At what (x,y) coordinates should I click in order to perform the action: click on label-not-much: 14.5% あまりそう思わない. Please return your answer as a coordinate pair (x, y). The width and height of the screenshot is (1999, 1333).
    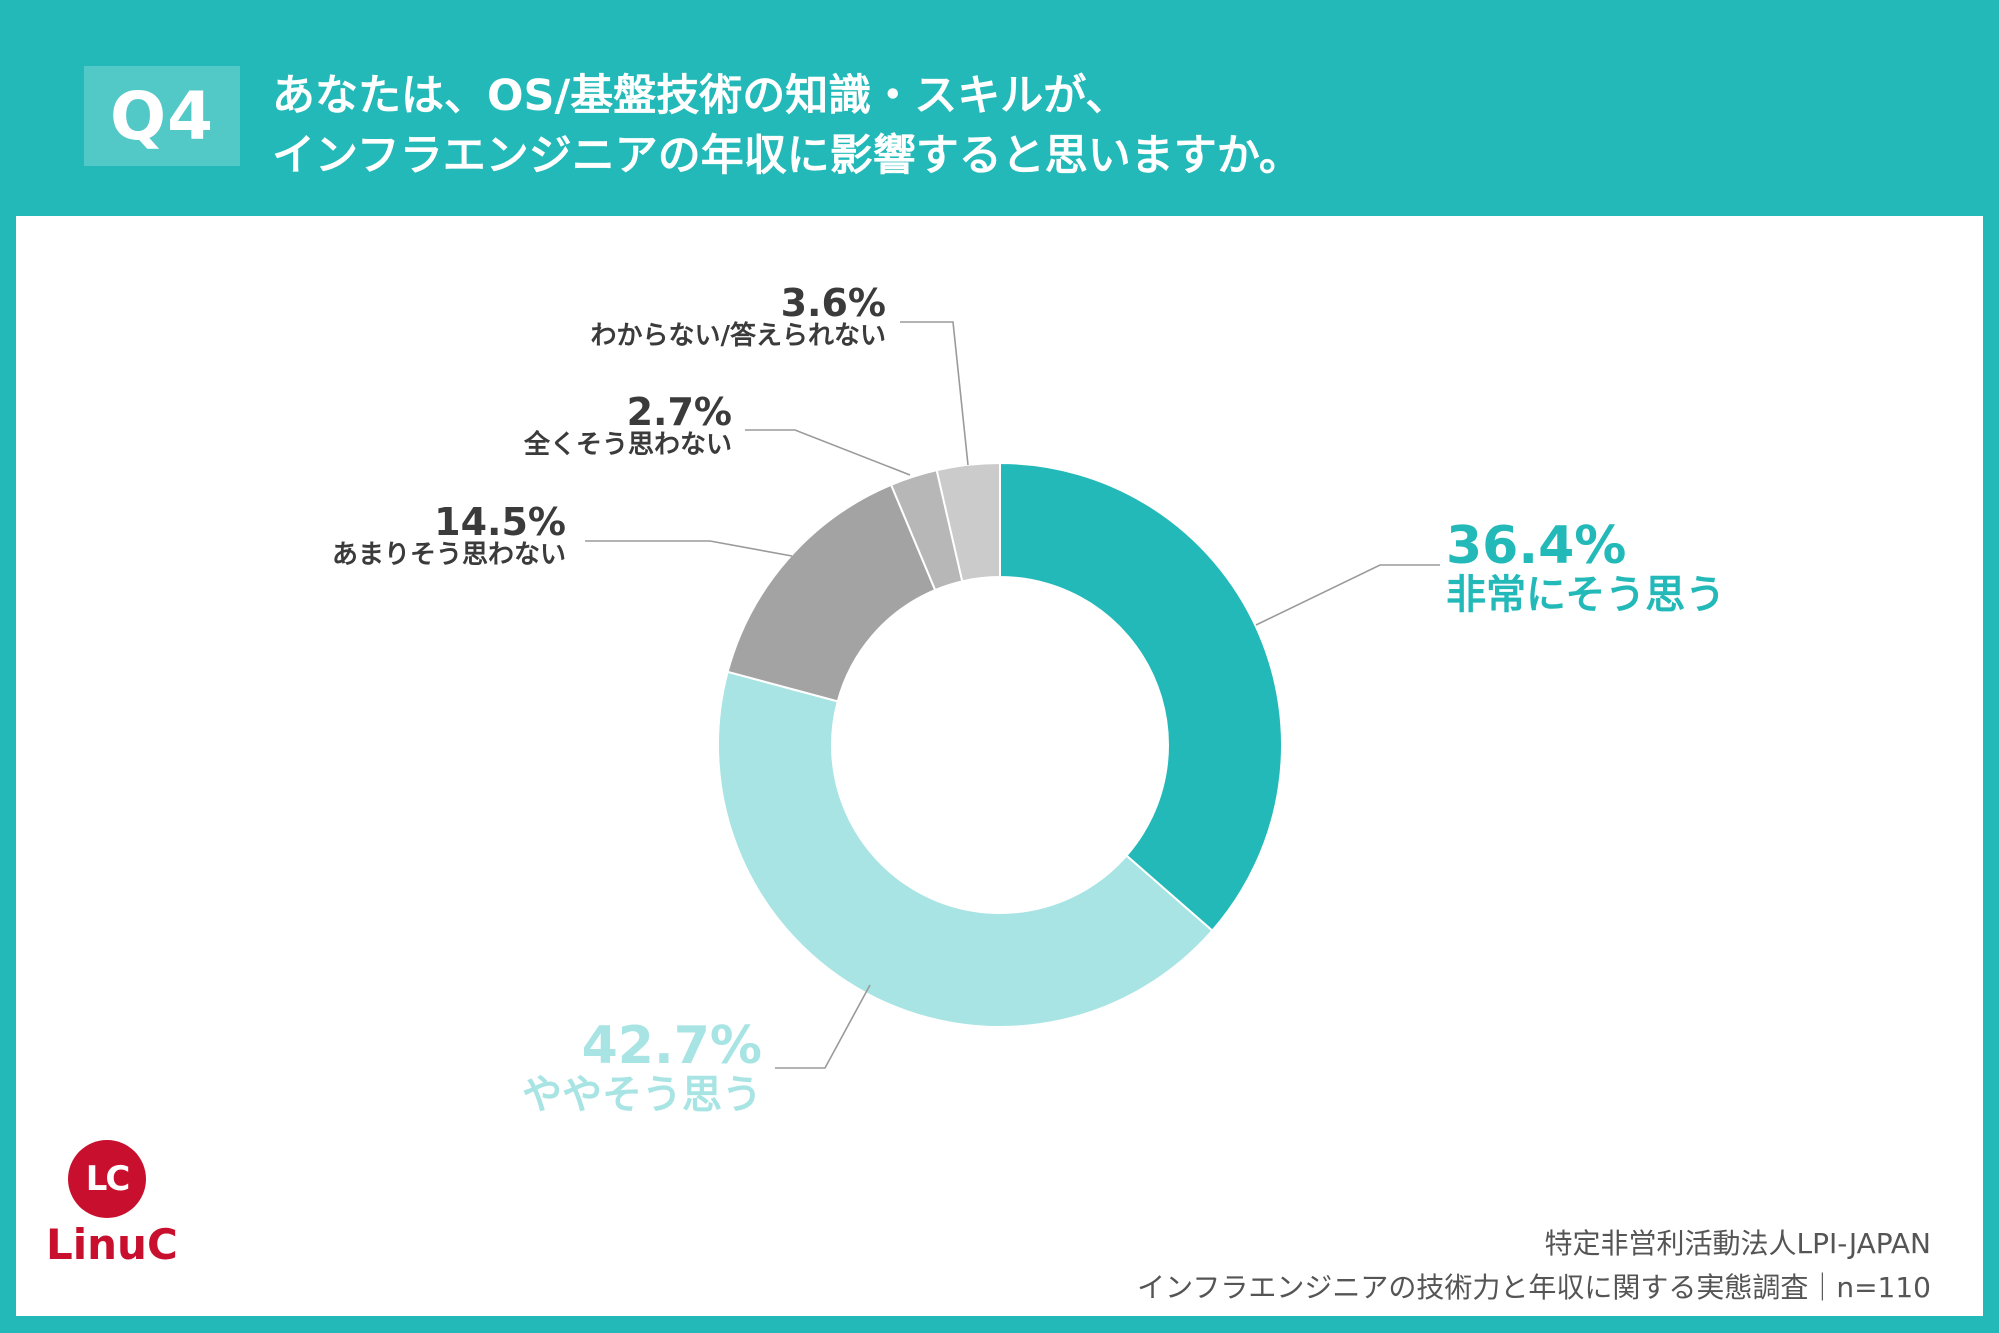
    Looking at the image, I should click on (413, 537).